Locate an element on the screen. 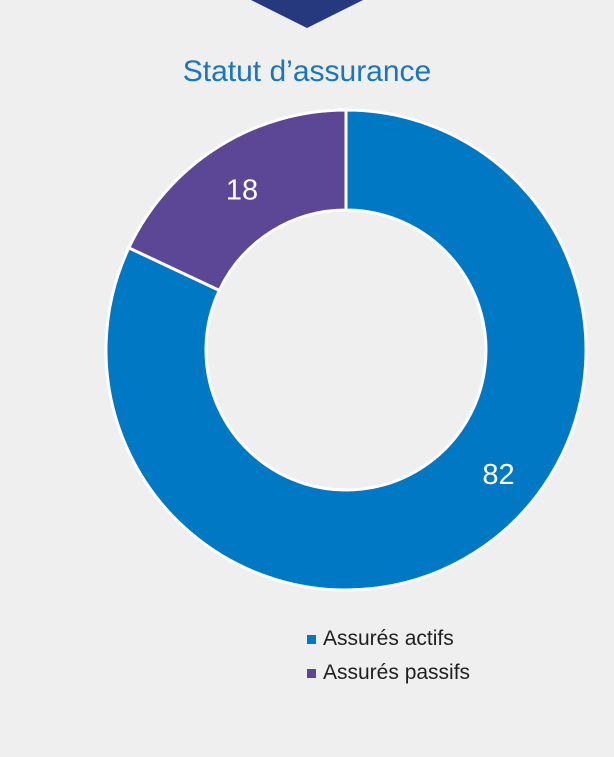 This screenshot has height=757, width=614. legend-label-assures-actifs: Assurés actifs is located at coordinates (388, 638).